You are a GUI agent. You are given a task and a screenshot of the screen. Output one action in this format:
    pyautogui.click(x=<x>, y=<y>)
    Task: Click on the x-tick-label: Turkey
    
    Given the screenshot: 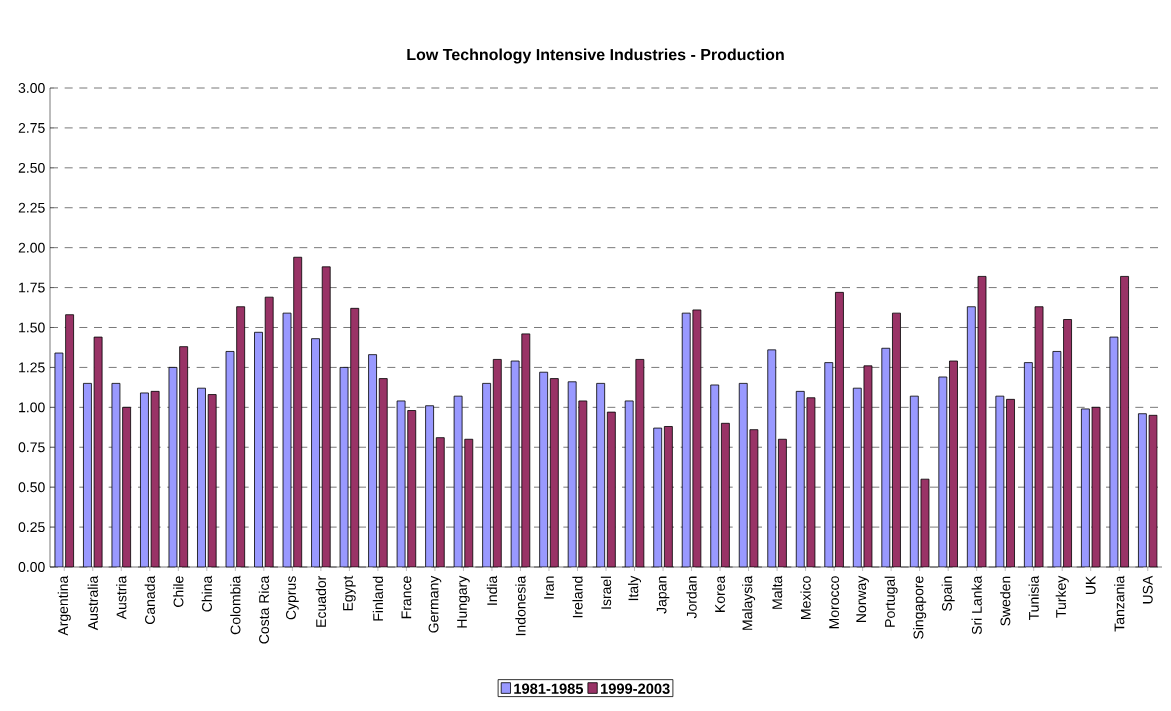 What is the action you would take?
    pyautogui.click(x=1062, y=596)
    